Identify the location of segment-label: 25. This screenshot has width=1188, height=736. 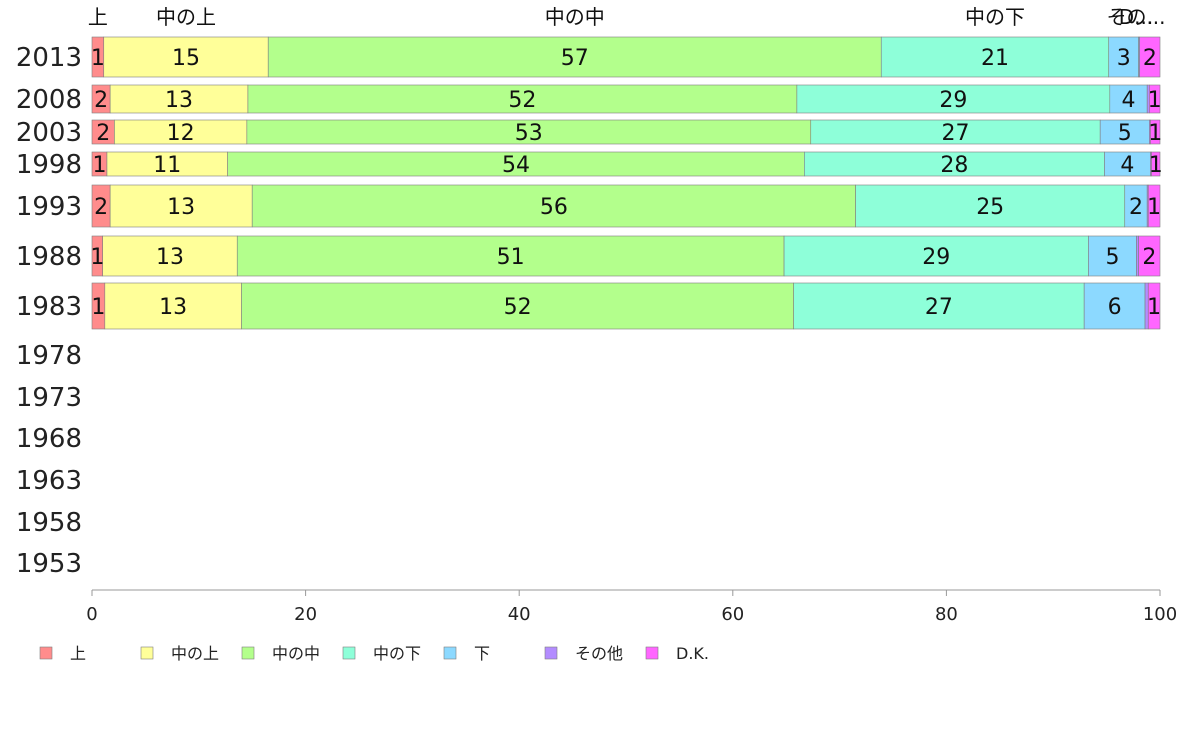
(990, 207).